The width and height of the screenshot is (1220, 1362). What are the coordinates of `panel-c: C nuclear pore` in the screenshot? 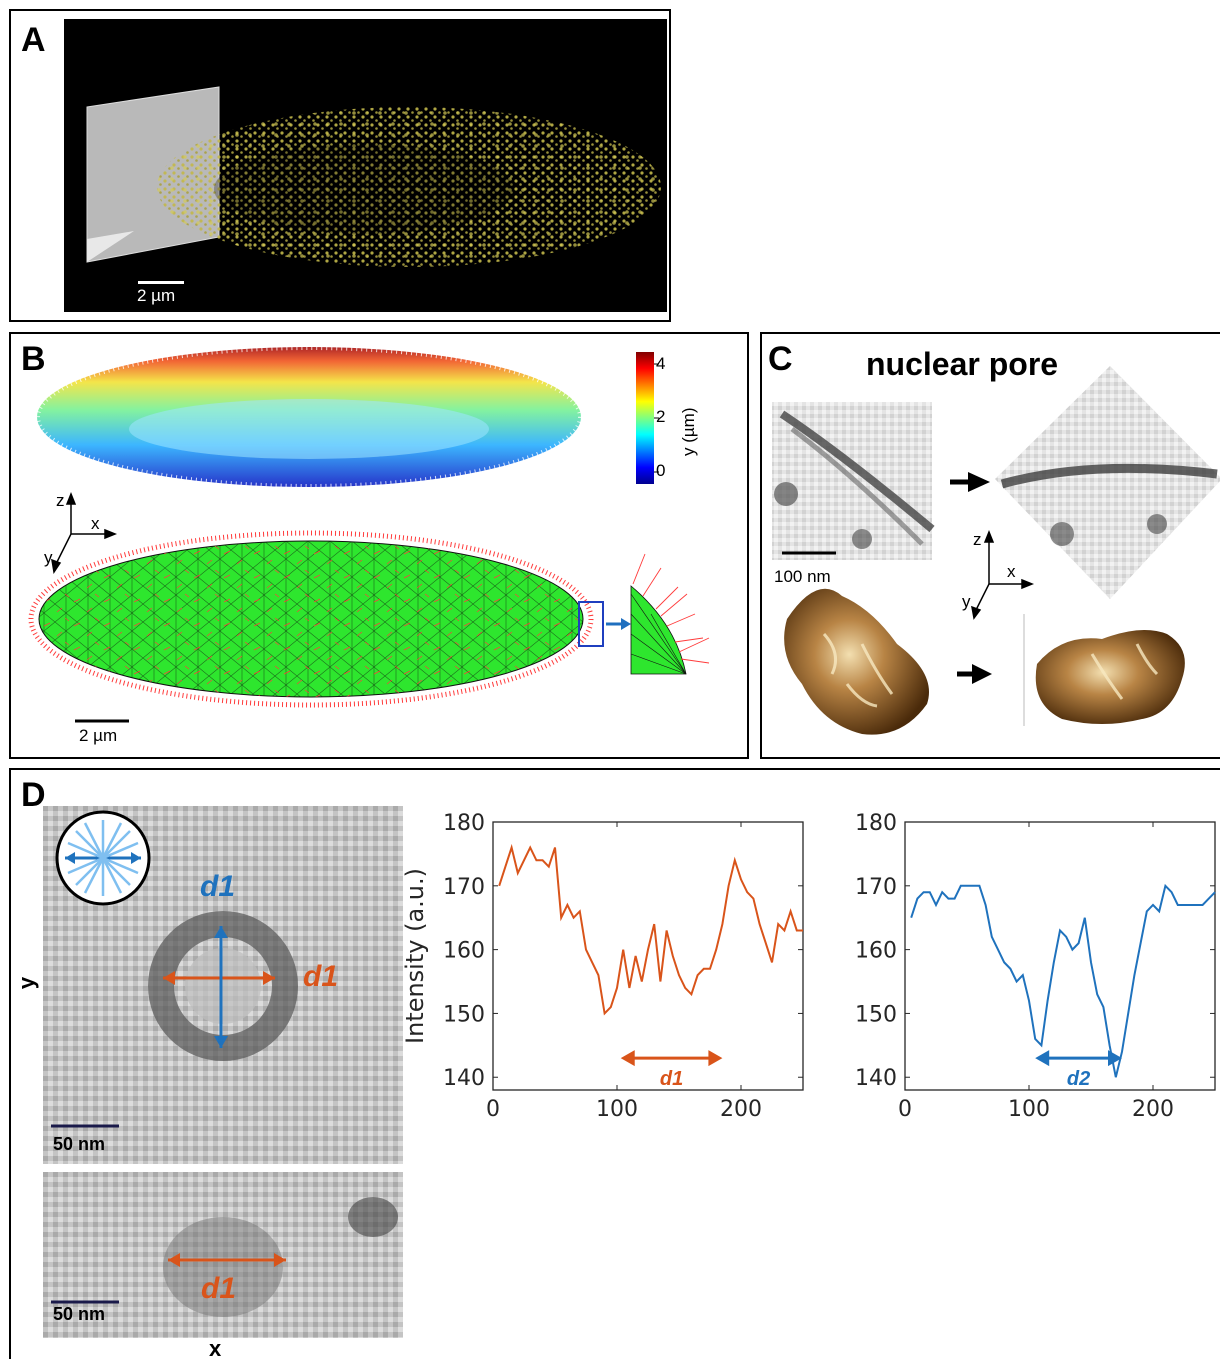 It's located at (990, 545).